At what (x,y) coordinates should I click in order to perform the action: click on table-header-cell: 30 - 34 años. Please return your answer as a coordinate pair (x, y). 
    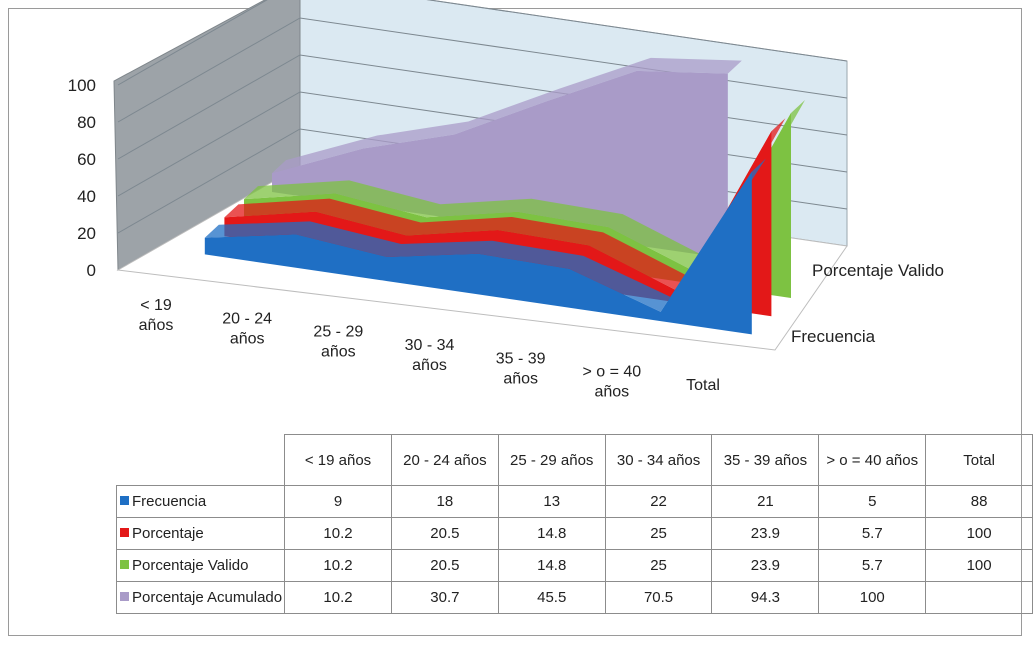
    Looking at the image, I should click on (658, 460).